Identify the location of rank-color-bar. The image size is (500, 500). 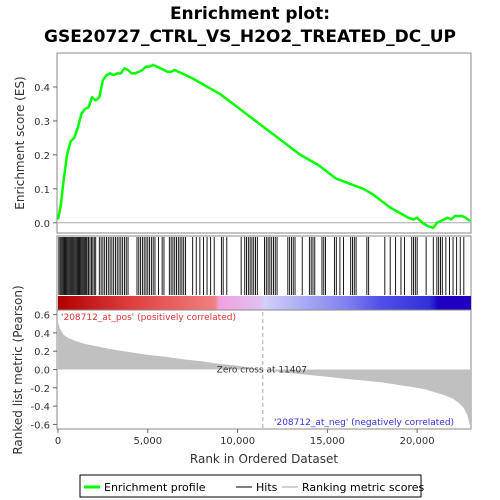
(264, 303).